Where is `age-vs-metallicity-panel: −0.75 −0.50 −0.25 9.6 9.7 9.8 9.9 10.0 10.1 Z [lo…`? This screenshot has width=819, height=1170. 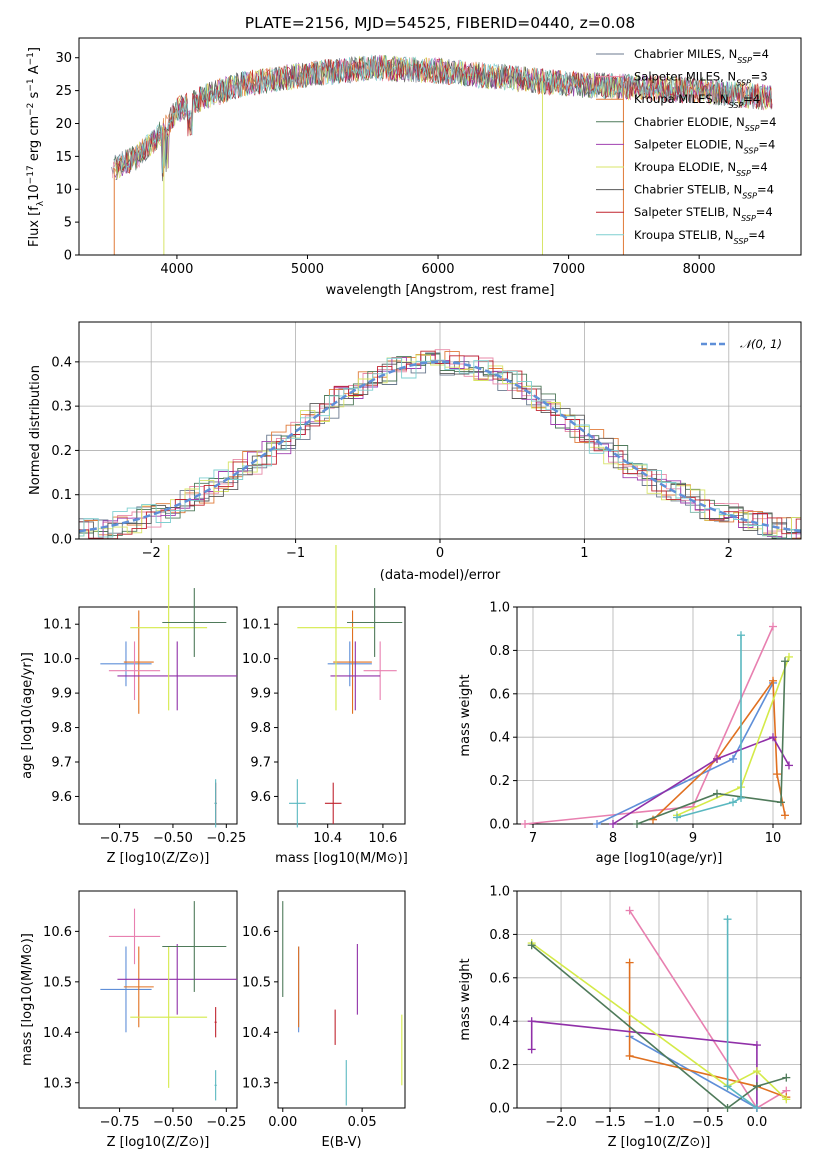 age-vs-metallicity-panel: −0.75 −0.50 −0.25 9.6 9.7 9.8 9.9 10.0 10.1 Z [lo… is located at coordinates (133, 705).